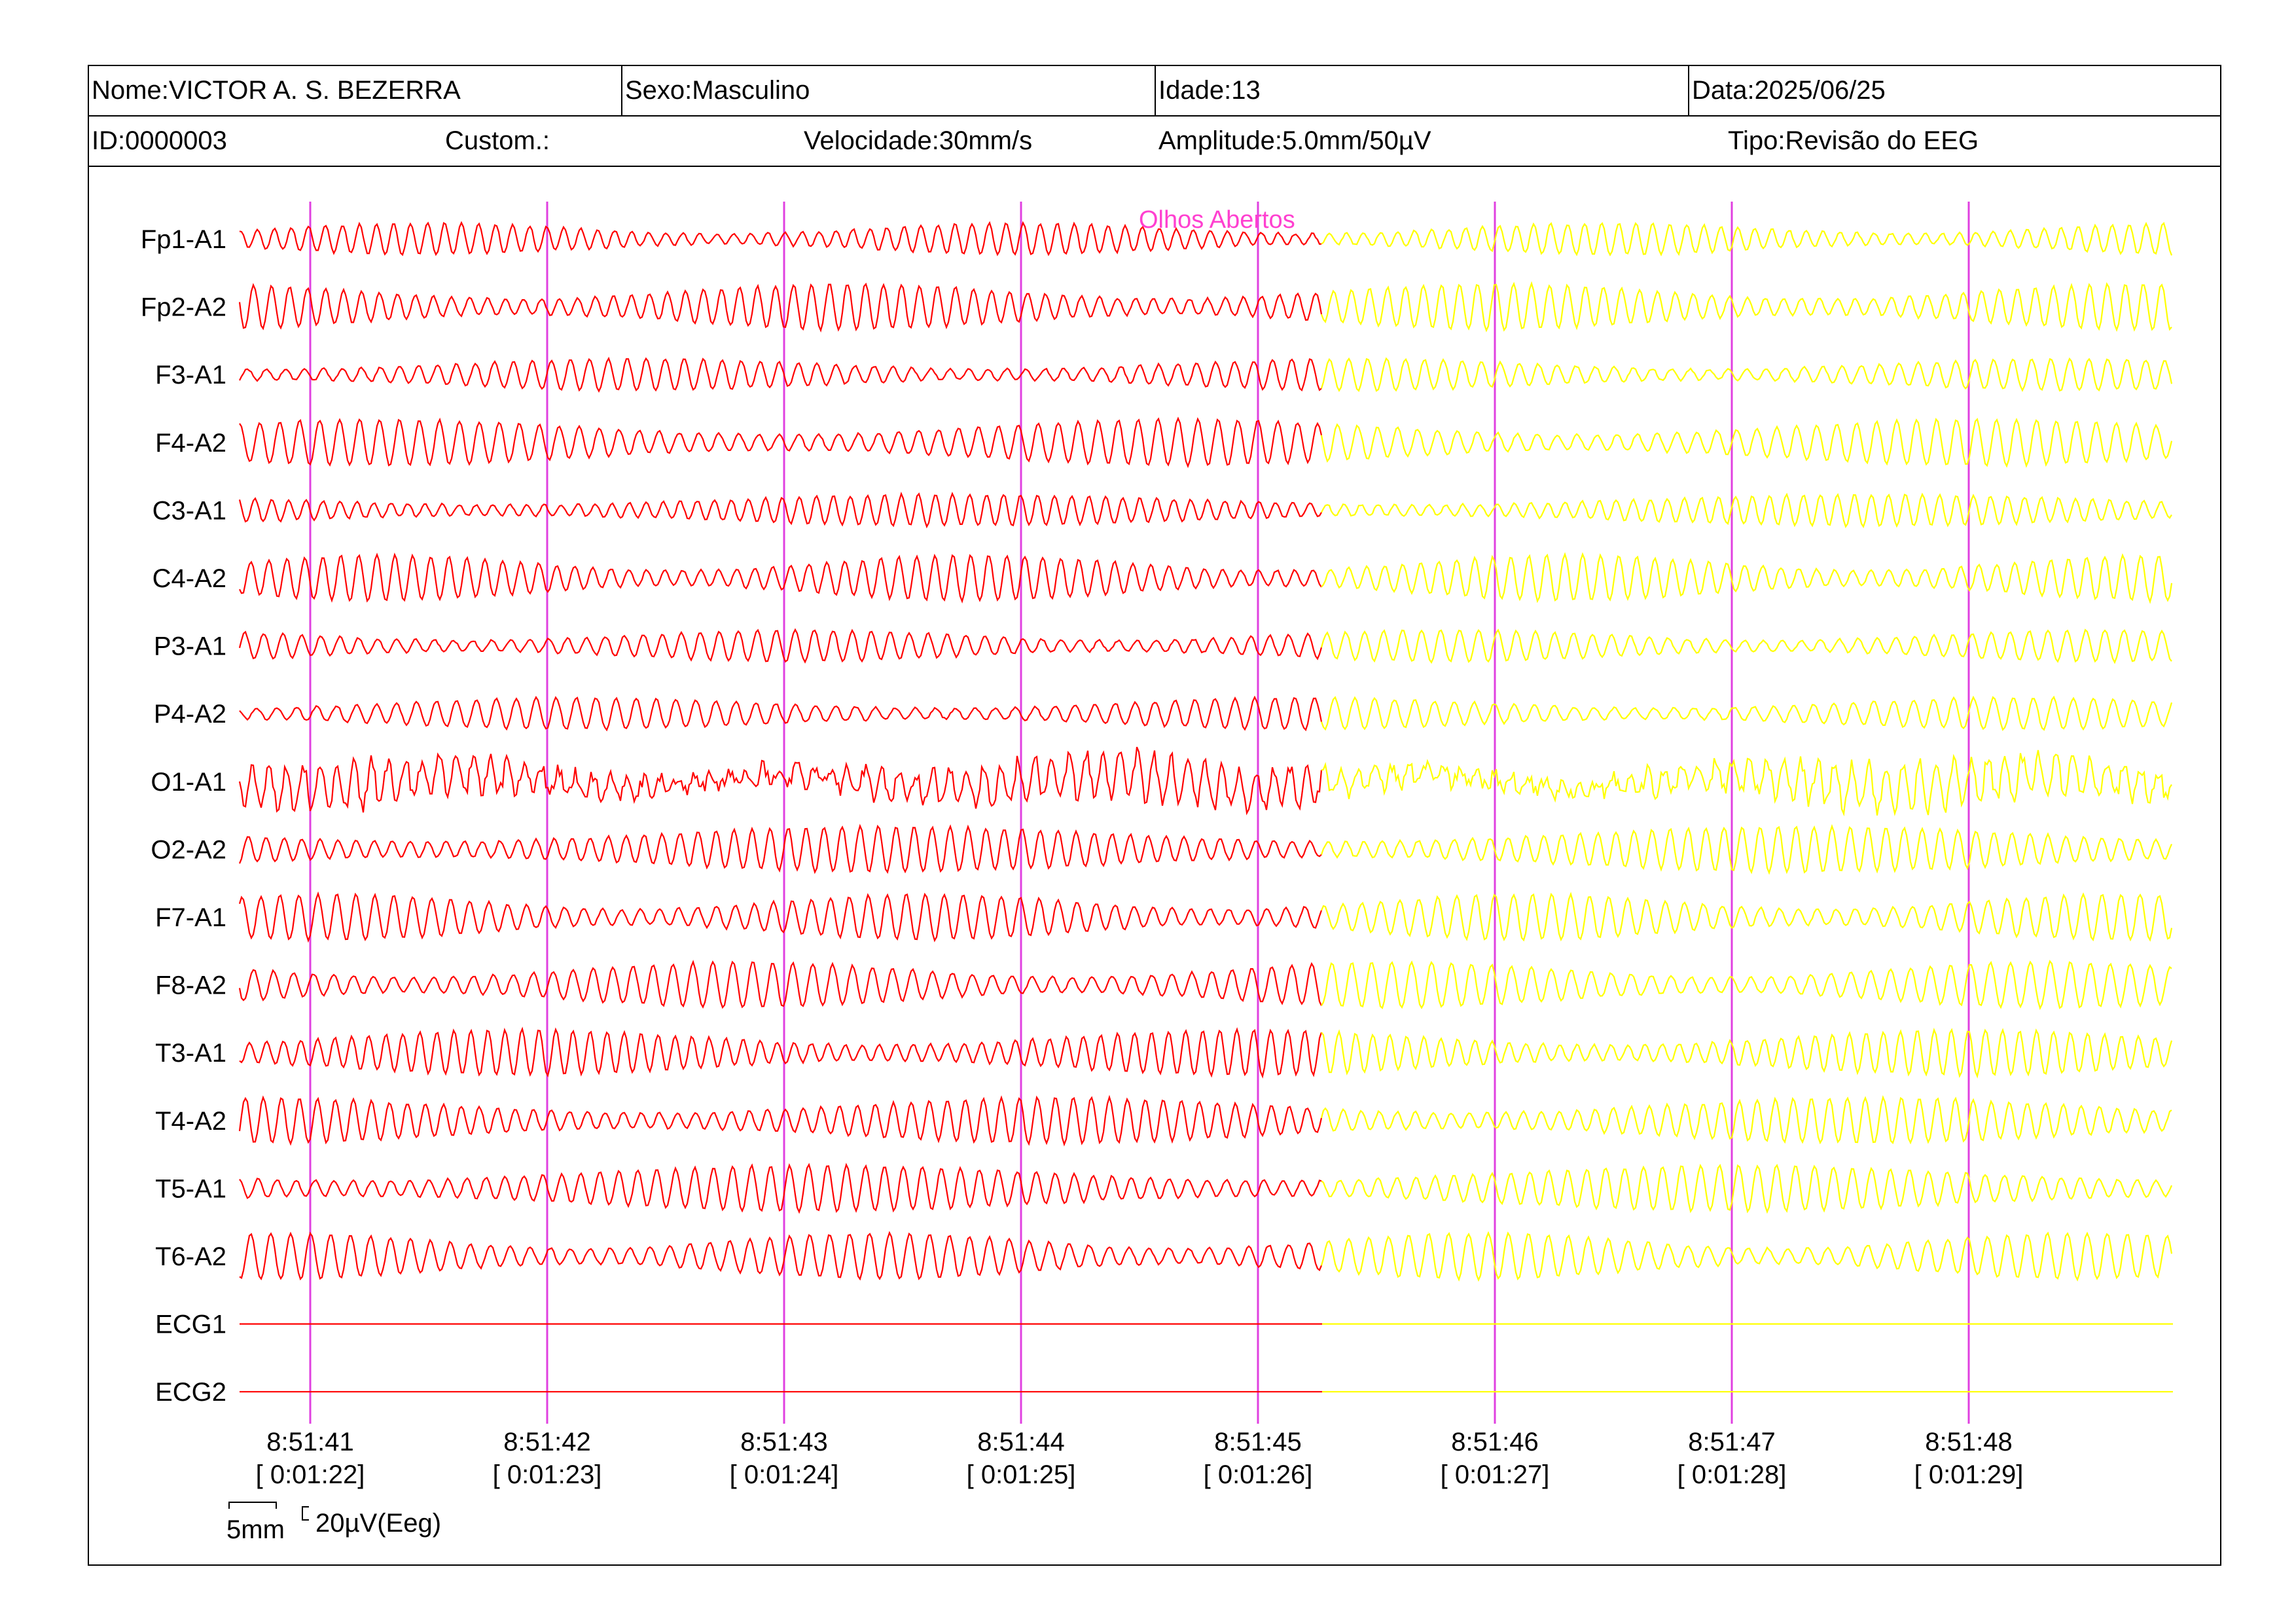 Image resolution: width=2296 pixels, height=1624 pixels. Describe the element at coordinates (191, 1392) in the screenshot. I see `channel-label: ECG2` at that location.